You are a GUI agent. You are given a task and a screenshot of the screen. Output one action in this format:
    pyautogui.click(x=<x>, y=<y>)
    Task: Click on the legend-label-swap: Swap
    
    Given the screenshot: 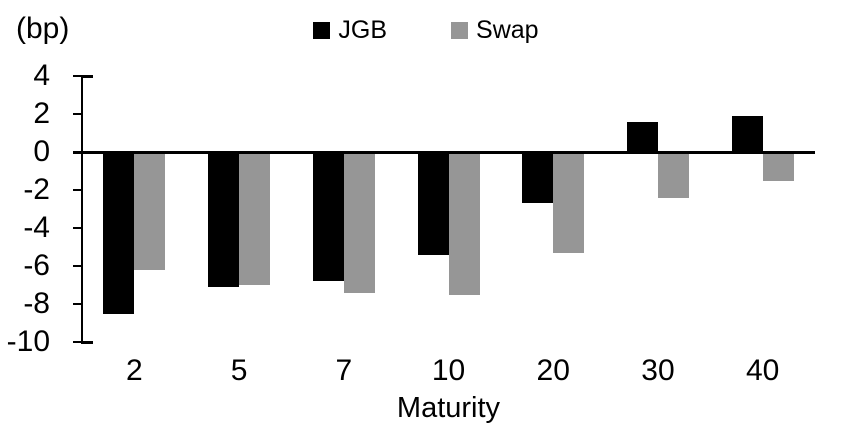 What is the action you would take?
    pyautogui.click(x=507, y=30)
    